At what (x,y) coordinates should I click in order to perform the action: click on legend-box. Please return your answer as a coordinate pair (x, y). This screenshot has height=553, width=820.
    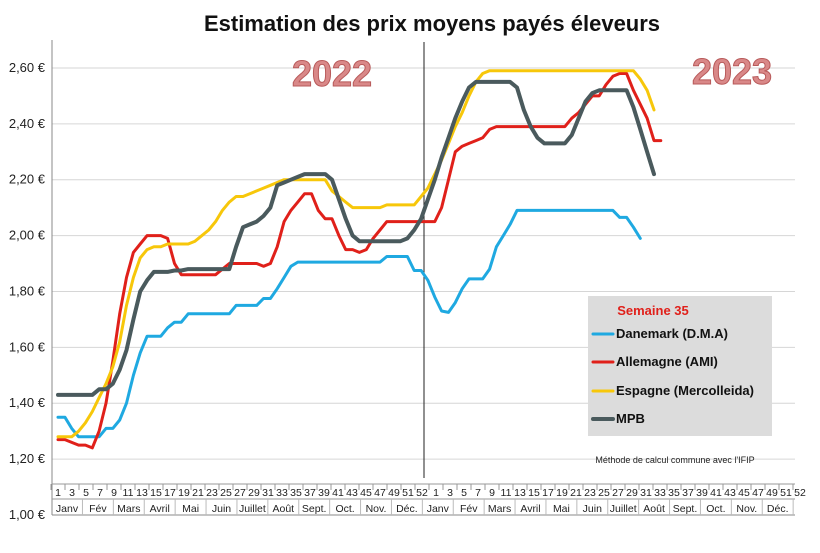
    Looking at the image, I should click on (680, 366).